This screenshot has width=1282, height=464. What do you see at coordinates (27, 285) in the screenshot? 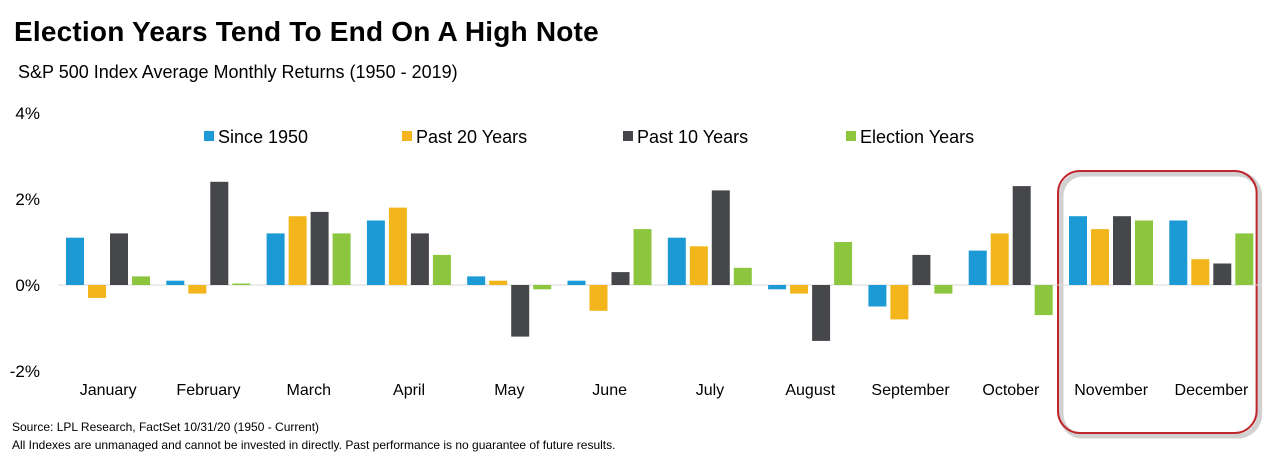
I see `y-tick-label: 0%` at bounding box center [27, 285].